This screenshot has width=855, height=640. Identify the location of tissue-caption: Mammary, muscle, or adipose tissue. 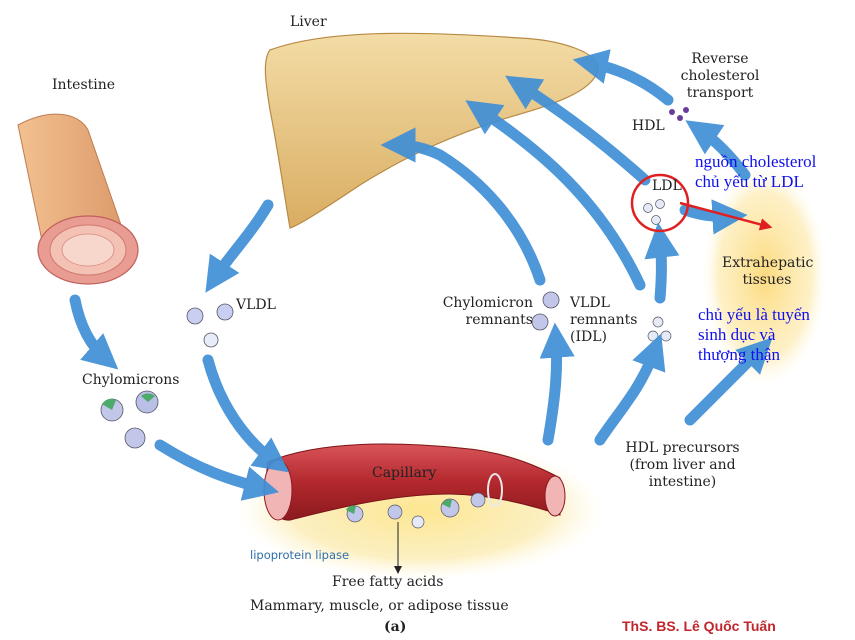
(379, 606).